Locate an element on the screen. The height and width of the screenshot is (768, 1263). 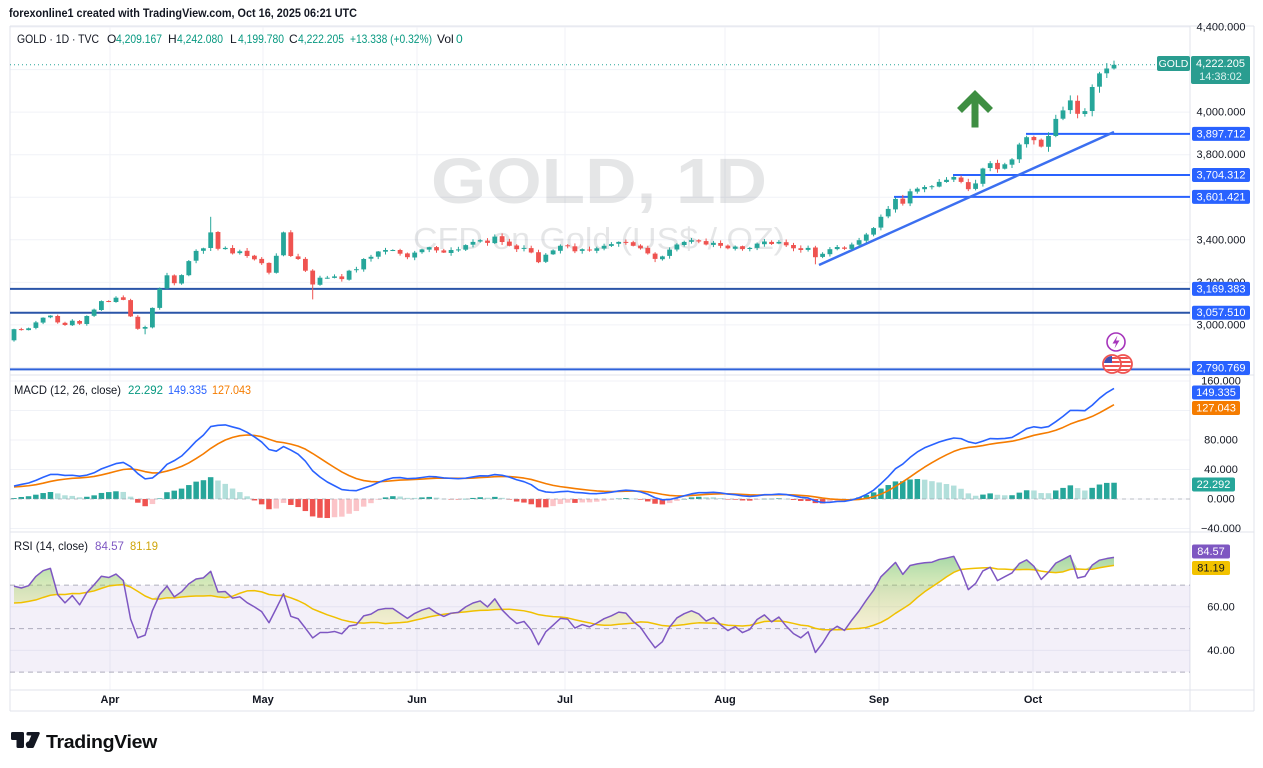
svg-text: 3,000.000 is located at coordinates (1221, 325).